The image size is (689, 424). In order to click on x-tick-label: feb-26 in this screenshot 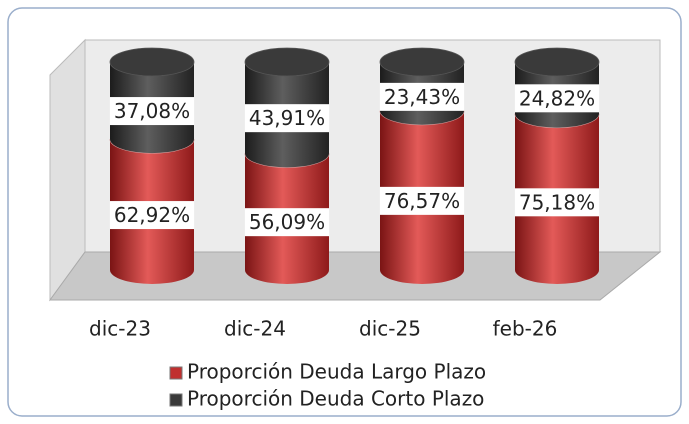, I will do `click(525, 329)`.